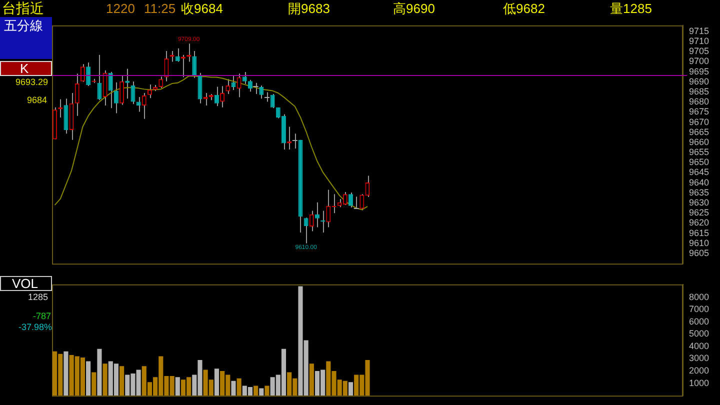 The image size is (720, 405). What do you see at coordinates (699, 101) in the screenshot?
I see `y-tick-label: 9680` at bounding box center [699, 101].